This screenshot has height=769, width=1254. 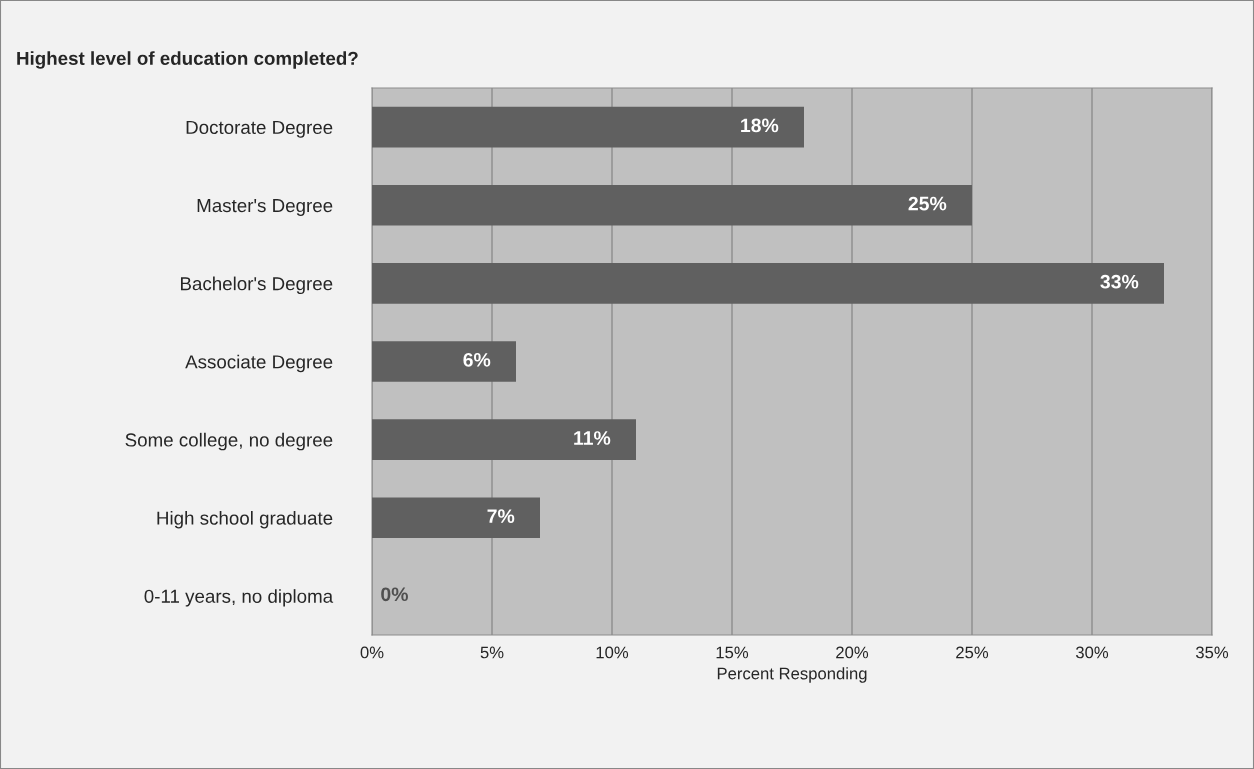 What do you see at coordinates (612, 652) in the screenshot?
I see `x-tick-label: 10%` at bounding box center [612, 652].